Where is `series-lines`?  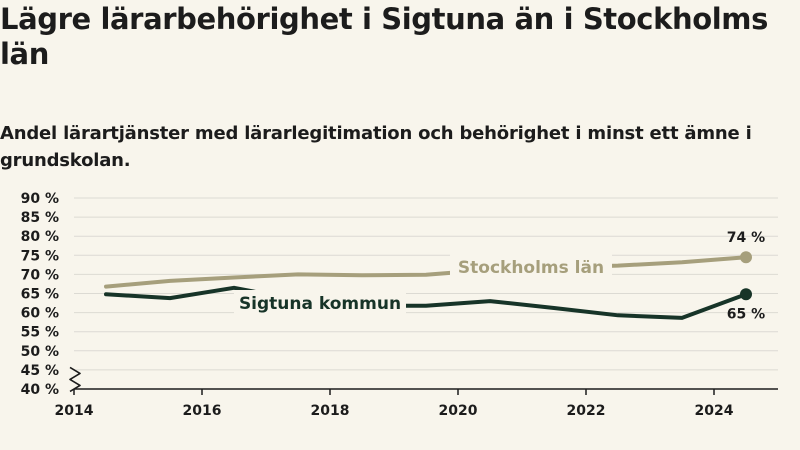 series-lines is located at coordinates (428, 285).